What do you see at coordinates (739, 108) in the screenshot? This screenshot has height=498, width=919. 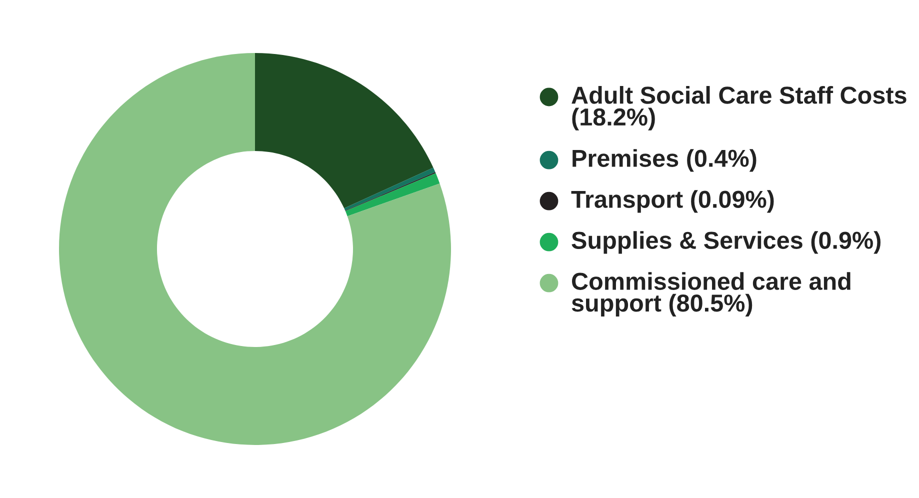 I see `legend-label: Adult Social Care Staff Costs (18.2%)` at bounding box center [739, 108].